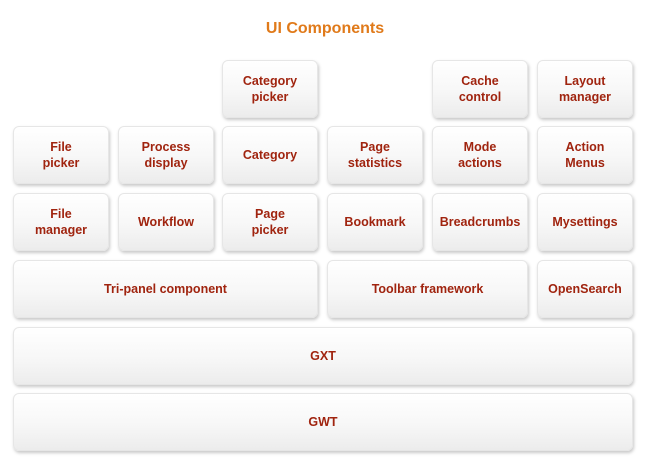 This screenshot has height=470, width=650. Describe the element at coordinates (166, 155) in the screenshot. I see `process-display-block: Process display` at that location.